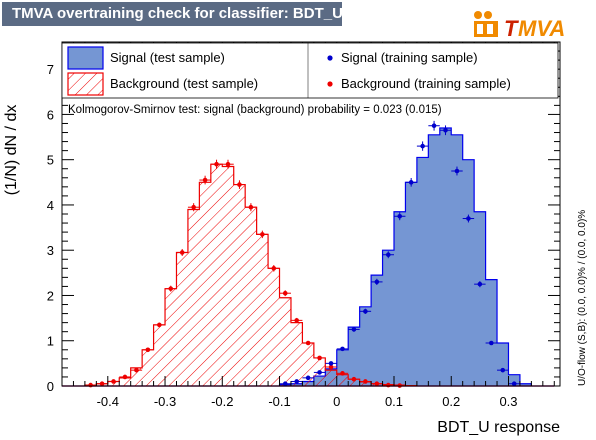 This screenshot has width=596, height=440. Describe the element at coordinates (167, 57) in the screenshot. I see `legend-signal-test-label: Signal (test sample)` at that location.